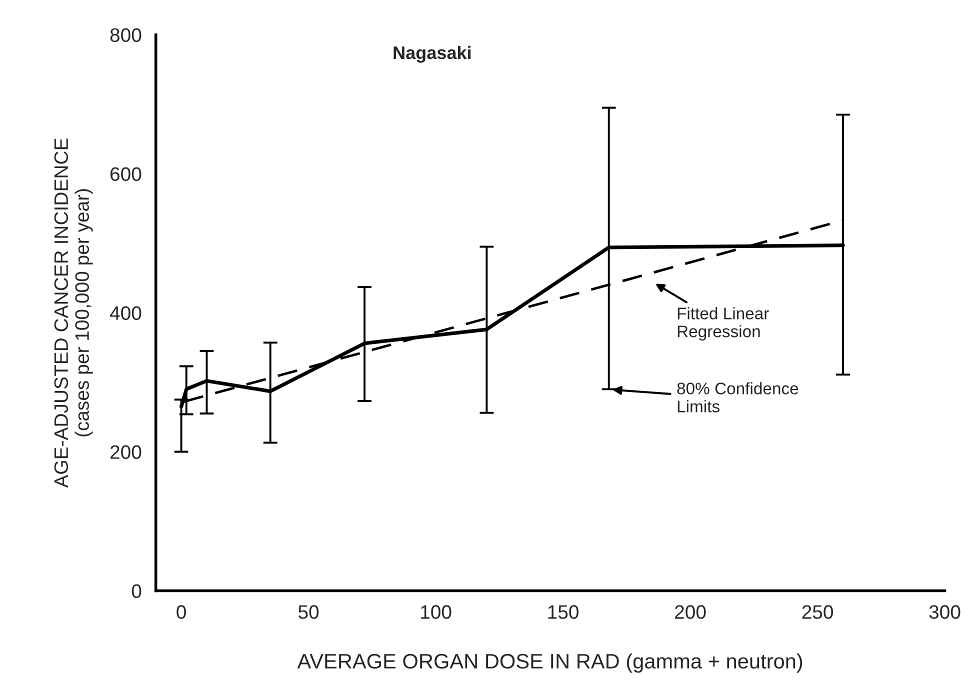  What do you see at coordinates (690, 612) in the screenshot?
I see `x-tick-label: 200` at bounding box center [690, 612].